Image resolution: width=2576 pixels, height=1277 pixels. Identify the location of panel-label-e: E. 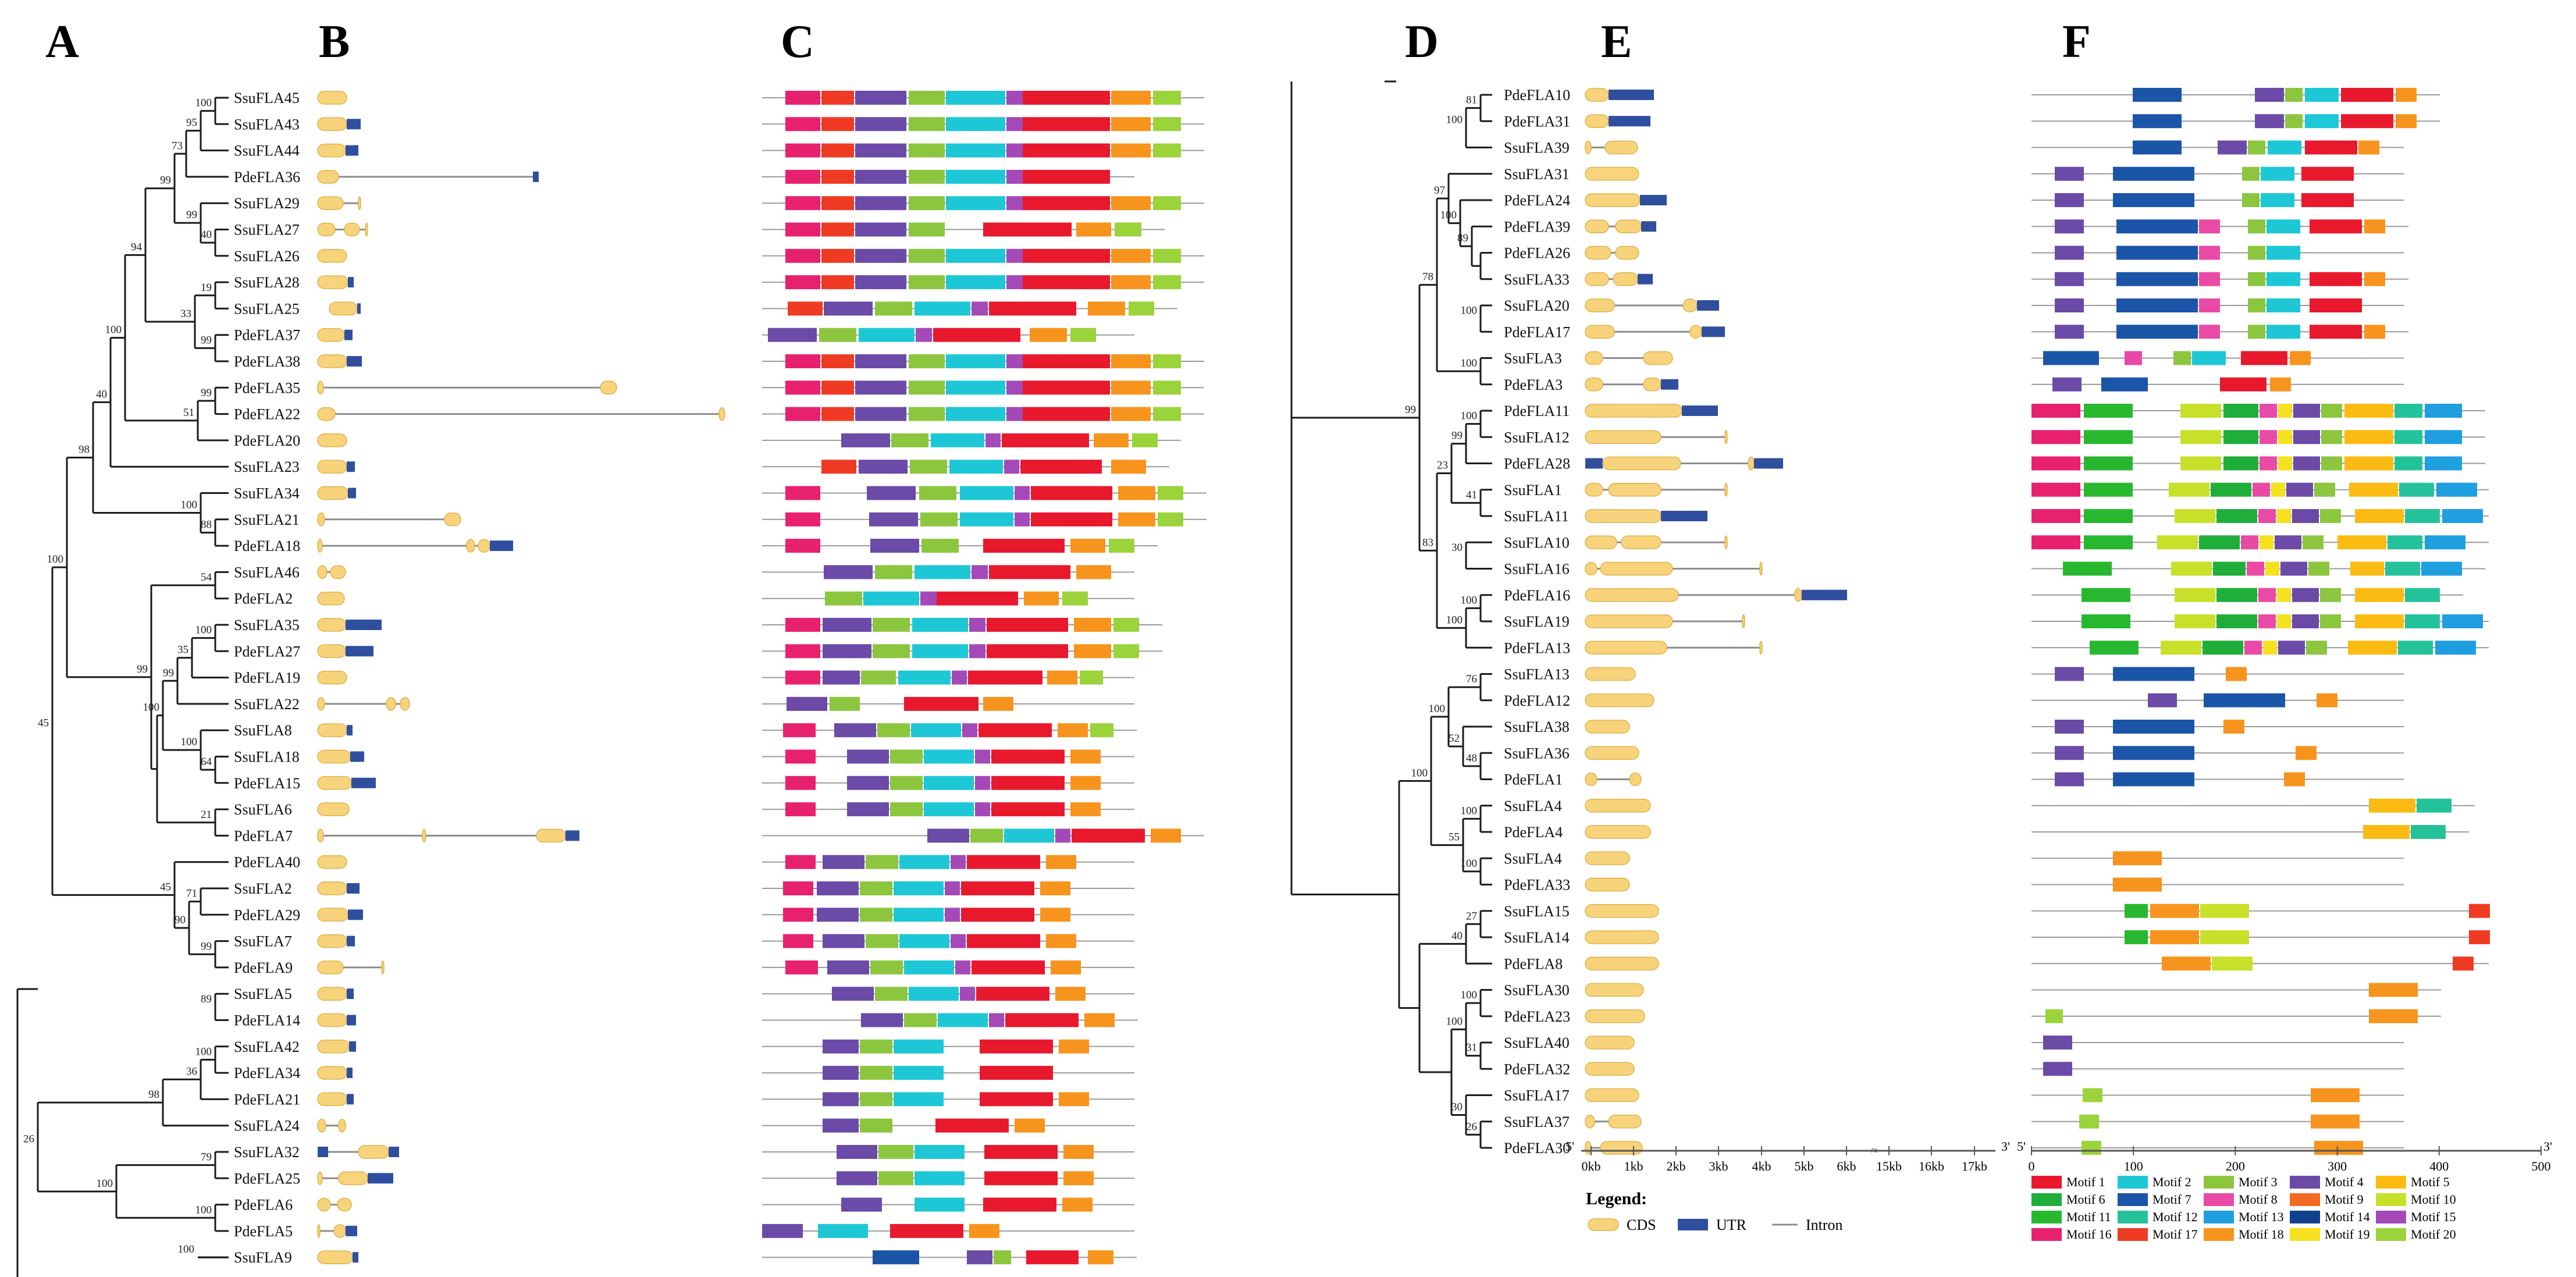
(1617, 41).